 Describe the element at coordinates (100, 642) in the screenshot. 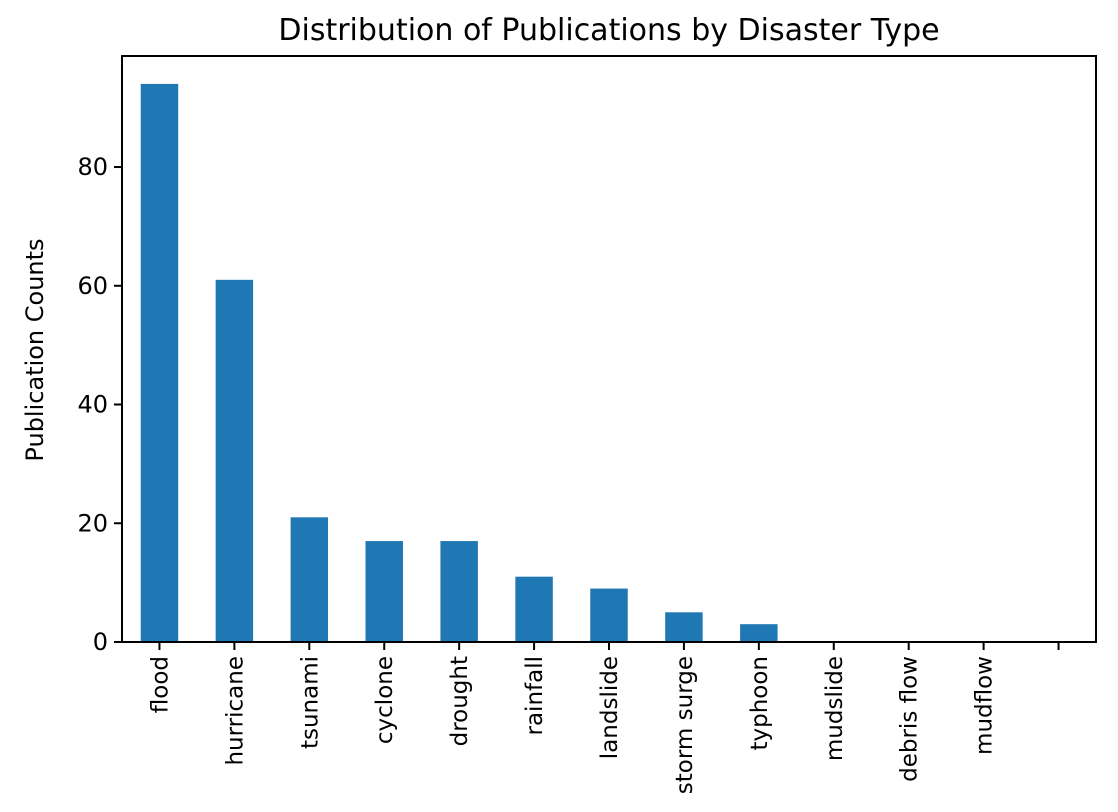

I see `y-tick-label: 0` at that location.